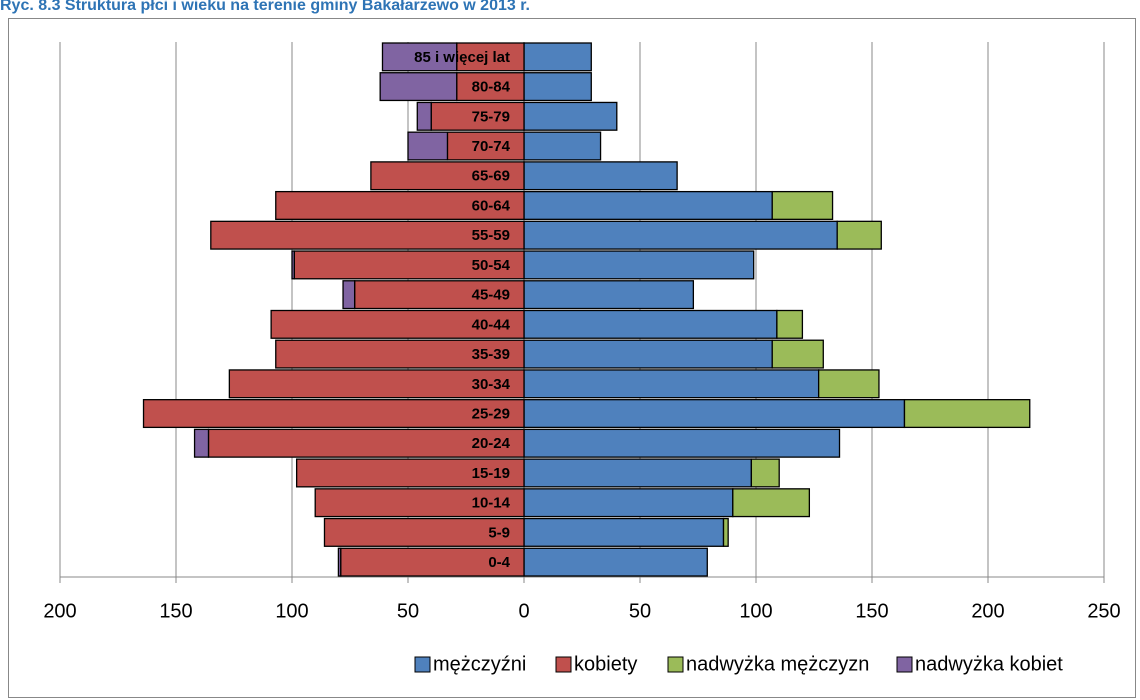 This screenshot has height=700, width=1140. Describe the element at coordinates (491, 503) in the screenshot. I see `category-label: 10-14` at that location.